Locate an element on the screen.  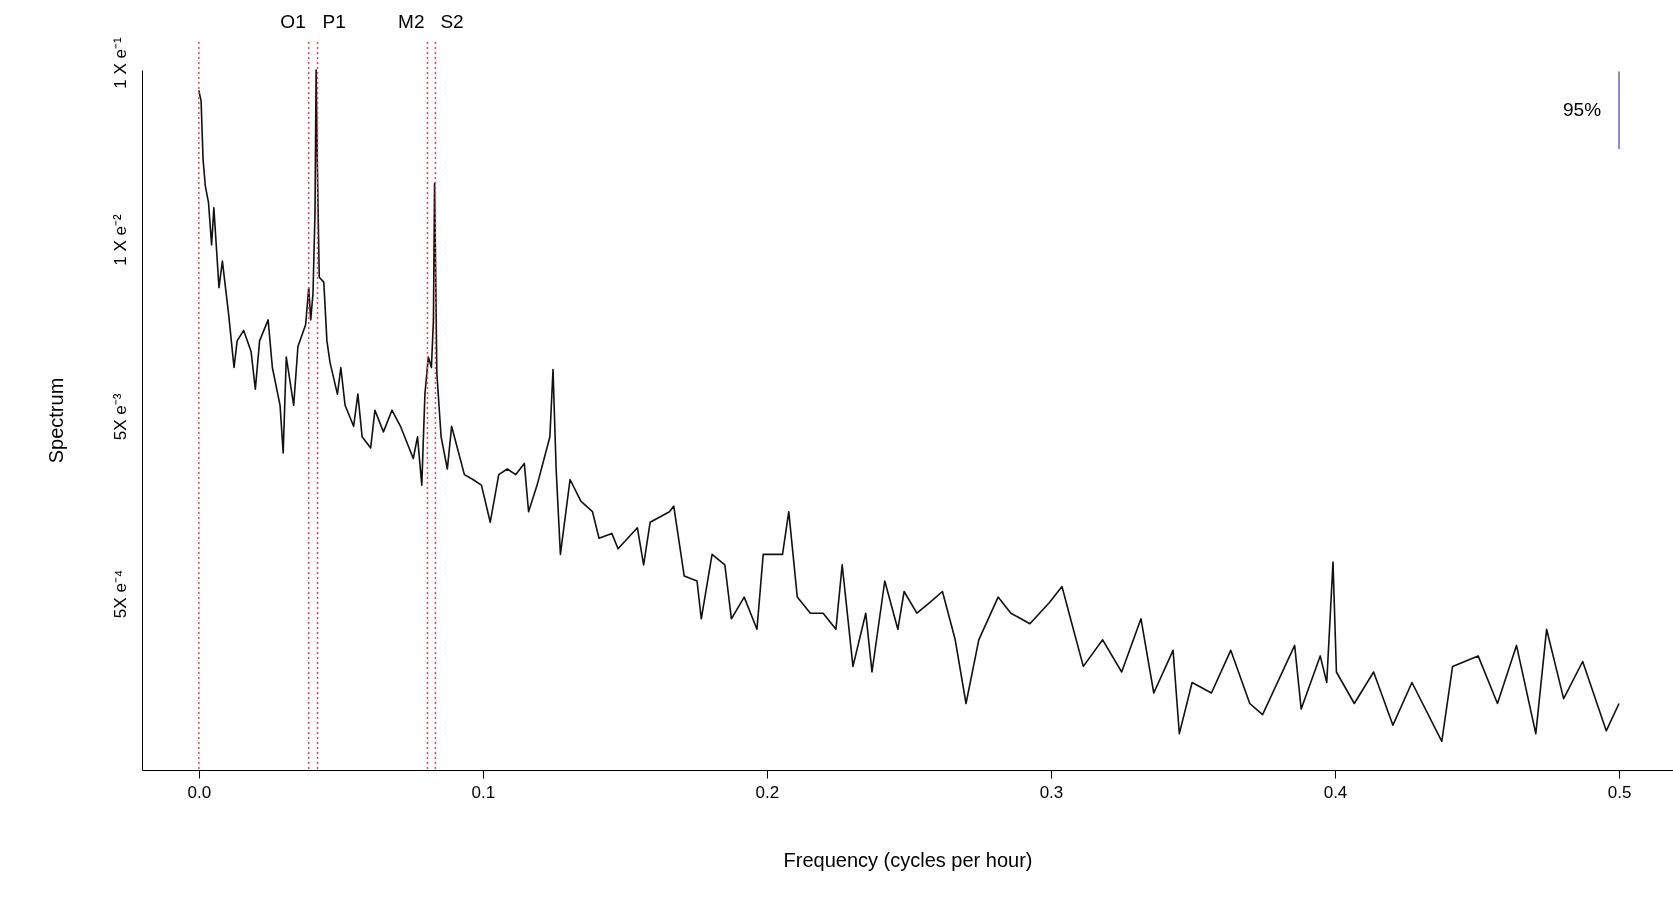
text: 1 X e⁻¹ is located at coordinates (120, 62).